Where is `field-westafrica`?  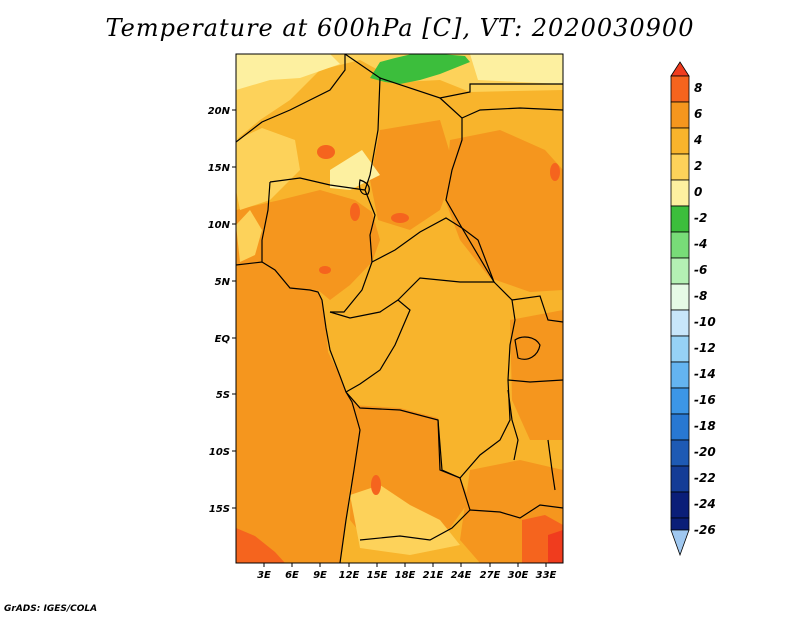
field-westafrica is located at coordinates (308, 245).